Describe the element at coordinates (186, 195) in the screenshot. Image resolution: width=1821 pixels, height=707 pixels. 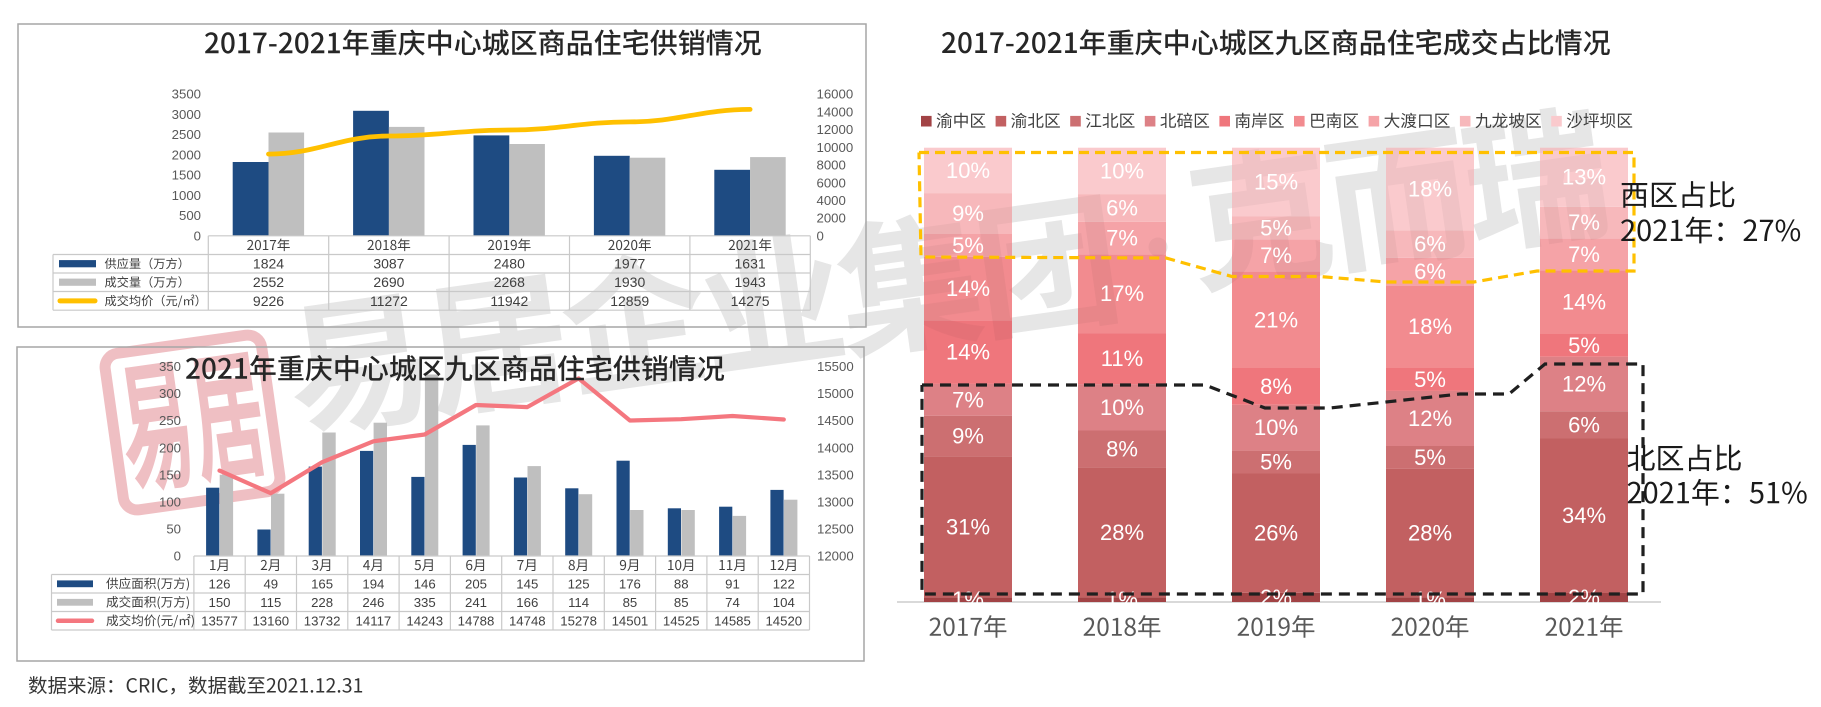
I see `svg-text: 1000` at that location.